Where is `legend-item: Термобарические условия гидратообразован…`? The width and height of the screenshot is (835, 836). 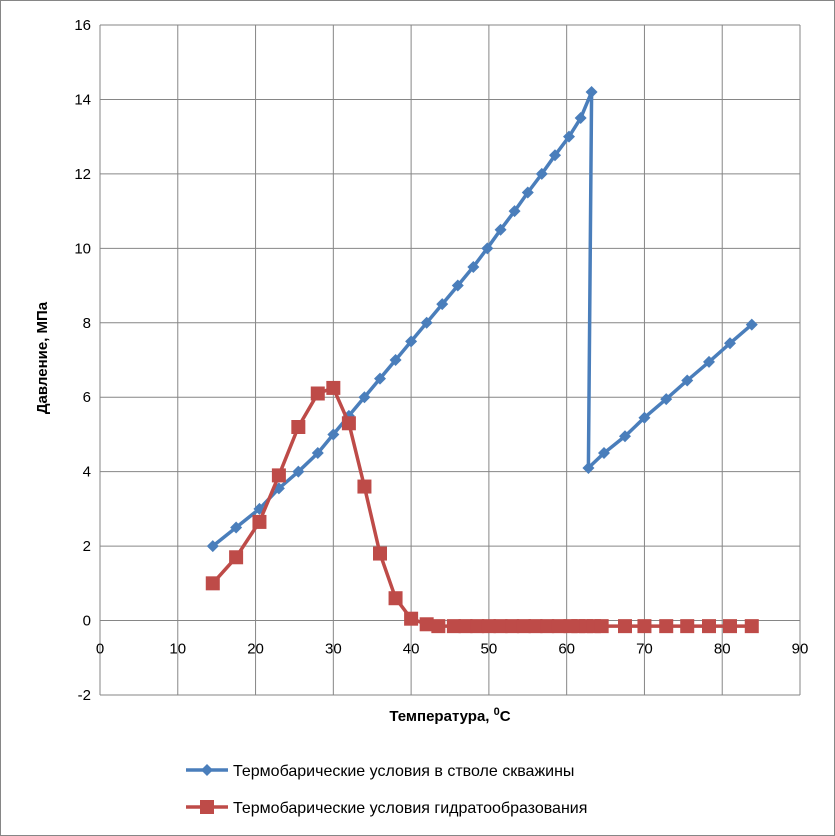 legend-item: Термобарические условия гидратообразован… is located at coordinates (386, 808).